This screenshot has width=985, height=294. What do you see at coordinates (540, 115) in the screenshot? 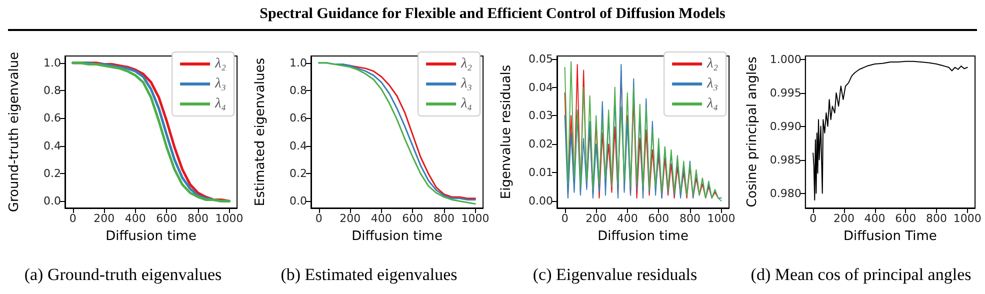
I see `y-tick-label: 0.03` at bounding box center [540, 115].